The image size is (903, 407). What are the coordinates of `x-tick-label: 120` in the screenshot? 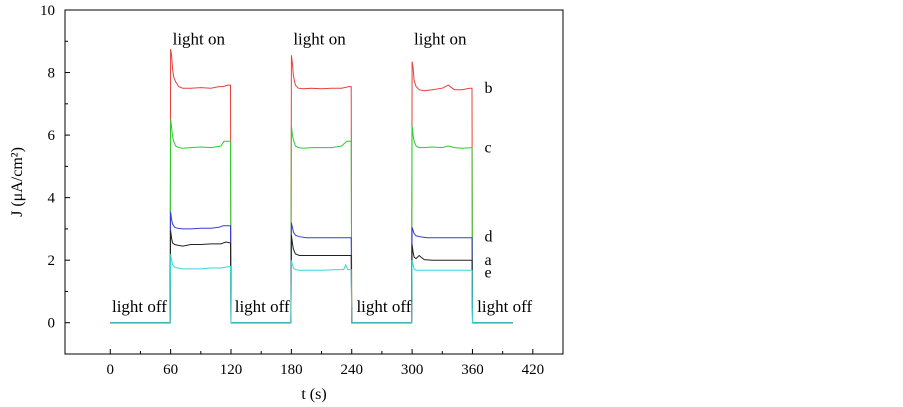 It's located at (231, 370).